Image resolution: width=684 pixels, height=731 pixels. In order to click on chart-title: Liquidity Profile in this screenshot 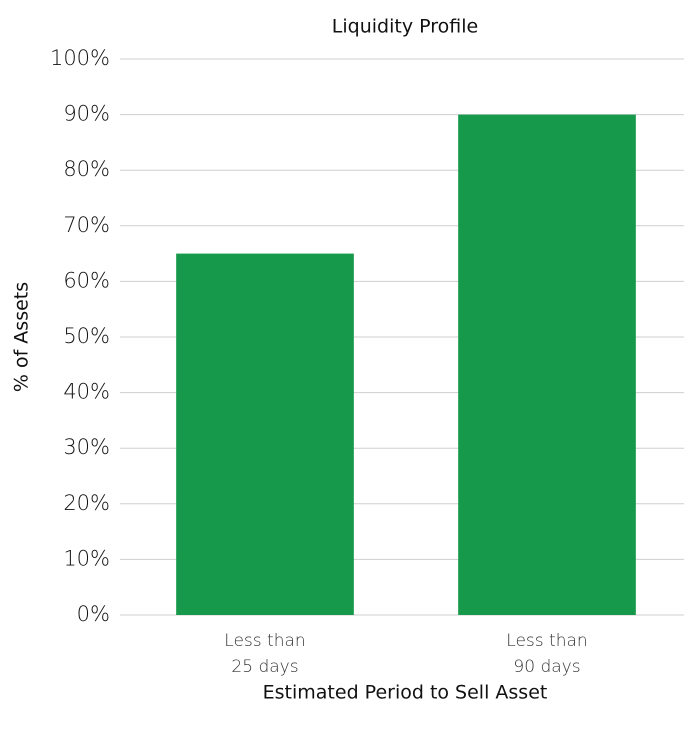, I will do `click(405, 27)`.